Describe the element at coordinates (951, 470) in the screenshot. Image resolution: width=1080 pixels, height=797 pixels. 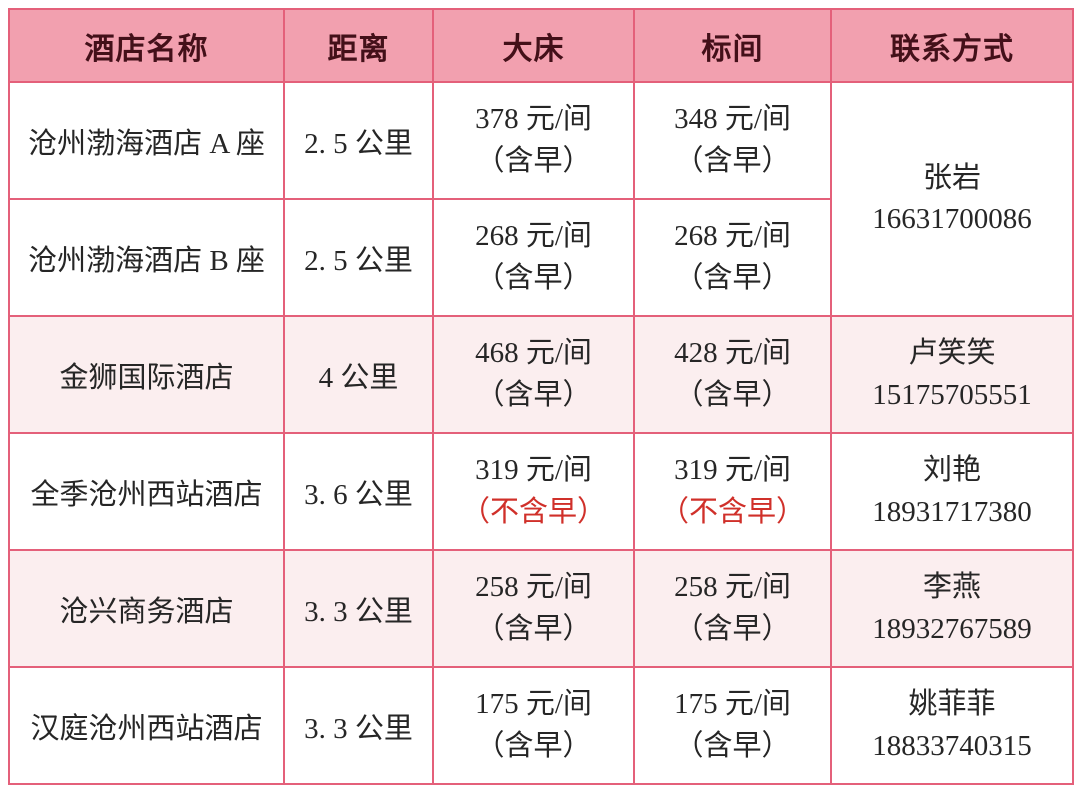
I see `contact-name: 刘艳` at that location.